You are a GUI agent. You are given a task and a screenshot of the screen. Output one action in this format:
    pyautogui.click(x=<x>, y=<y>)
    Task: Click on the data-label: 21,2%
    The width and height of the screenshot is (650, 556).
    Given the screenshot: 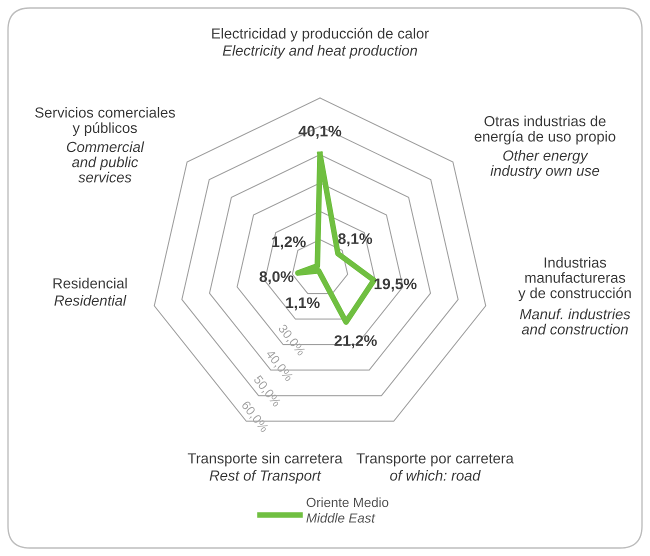 What is the action you would take?
    pyautogui.click(x=355, y=341)
    